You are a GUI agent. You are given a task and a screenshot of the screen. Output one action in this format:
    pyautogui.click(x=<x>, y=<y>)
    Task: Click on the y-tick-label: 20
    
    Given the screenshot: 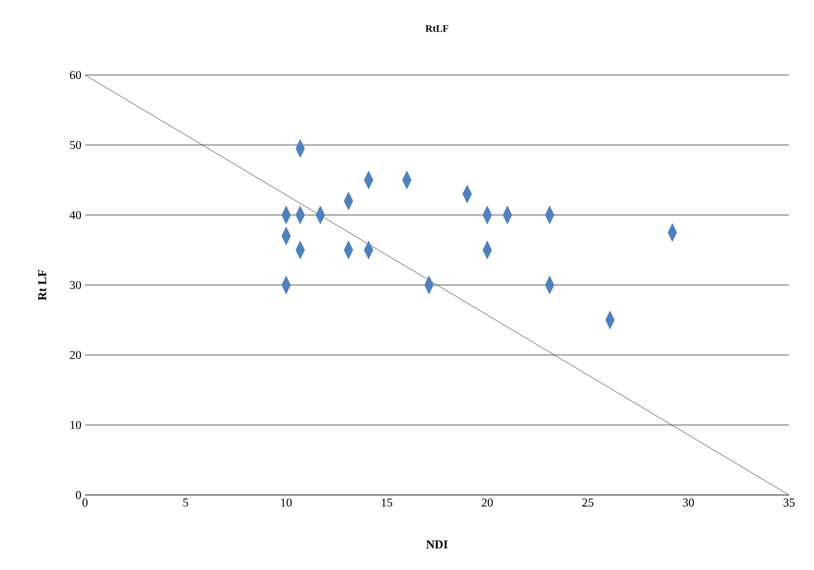 What is the action you would take?
    pyautogui.click(x=76, y=355)
    